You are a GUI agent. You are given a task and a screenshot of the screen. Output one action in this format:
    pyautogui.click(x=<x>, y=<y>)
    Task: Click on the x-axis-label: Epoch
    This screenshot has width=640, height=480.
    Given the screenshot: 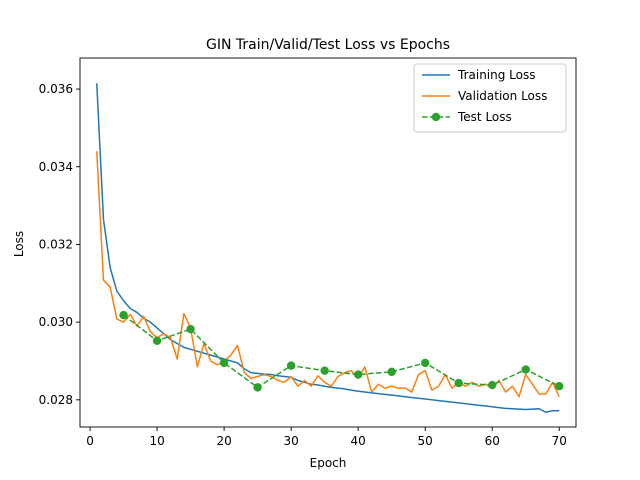 What is the action you would take?
    pyautogui.click(x=328, y=463)
    